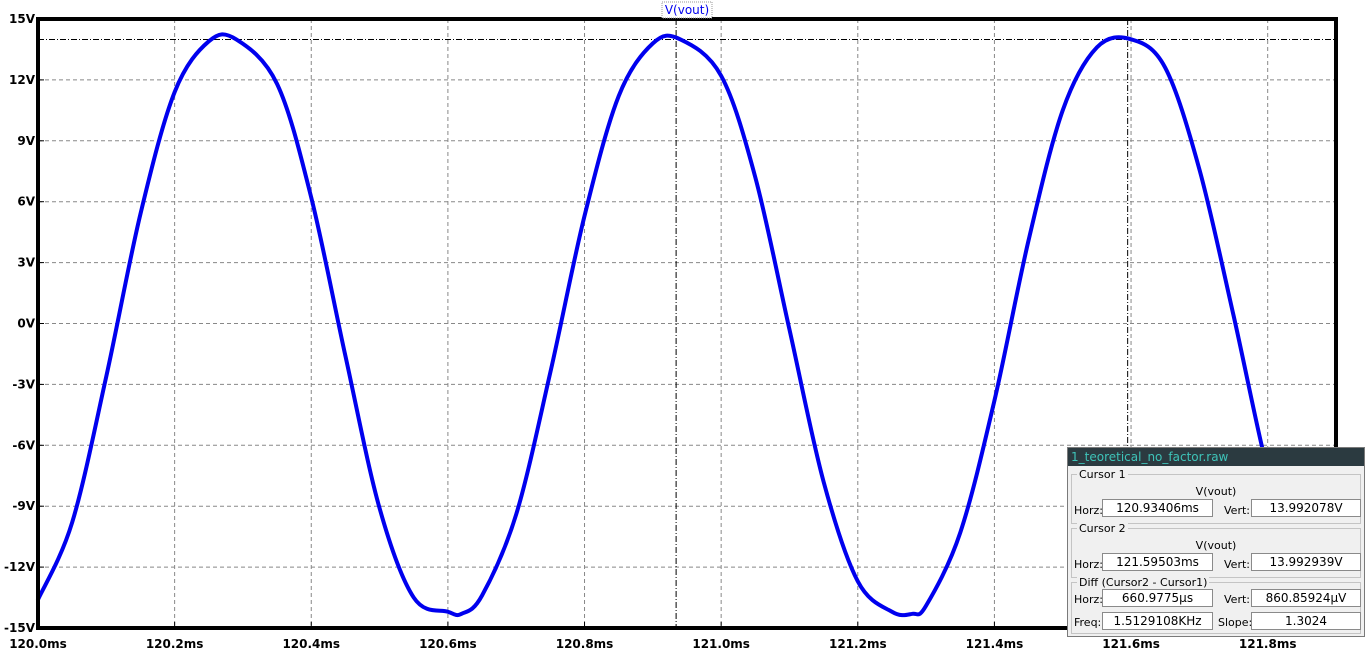  Describe the element at coordinates (175, 644) in the screenshot. I see `x-tick-label: 120.2ms` at that location.